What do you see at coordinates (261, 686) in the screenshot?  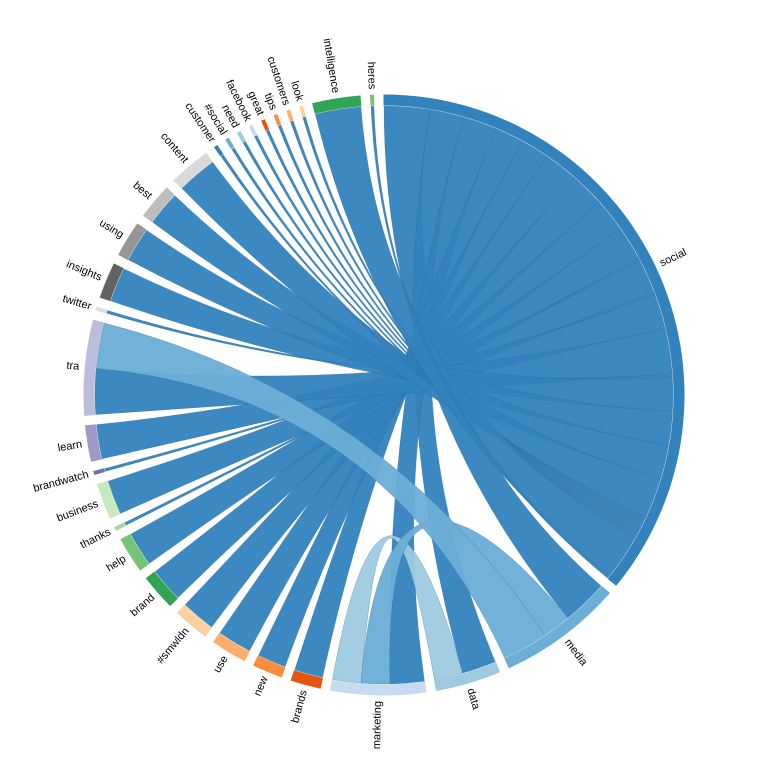 I see `group-label: new` at bounding box center [261, 686].